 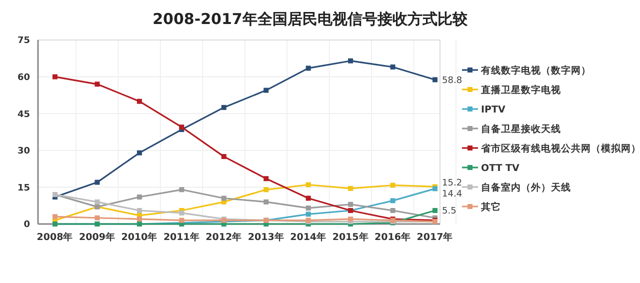 What do you see at coordinates (23, 115) in the screenshot?
I see `y-tick-label: 45` at bounding box center [23, 115].